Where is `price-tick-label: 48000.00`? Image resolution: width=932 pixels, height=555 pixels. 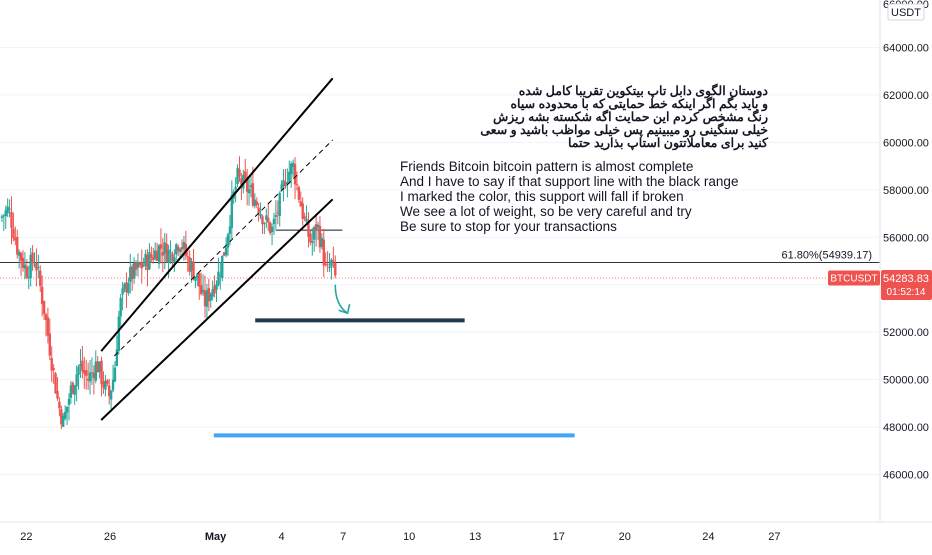 price-tick-label: 48000.00 is located at coordinates (906, 428).